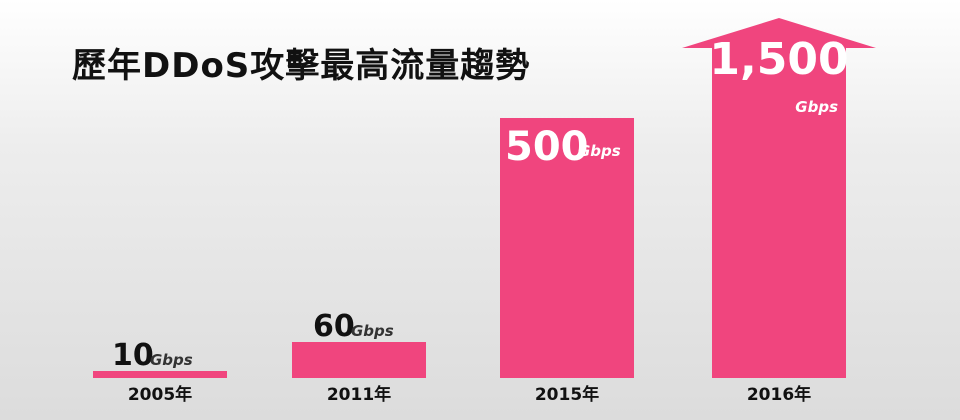  I want to click on category-label: 2005年, so click(160, 394).